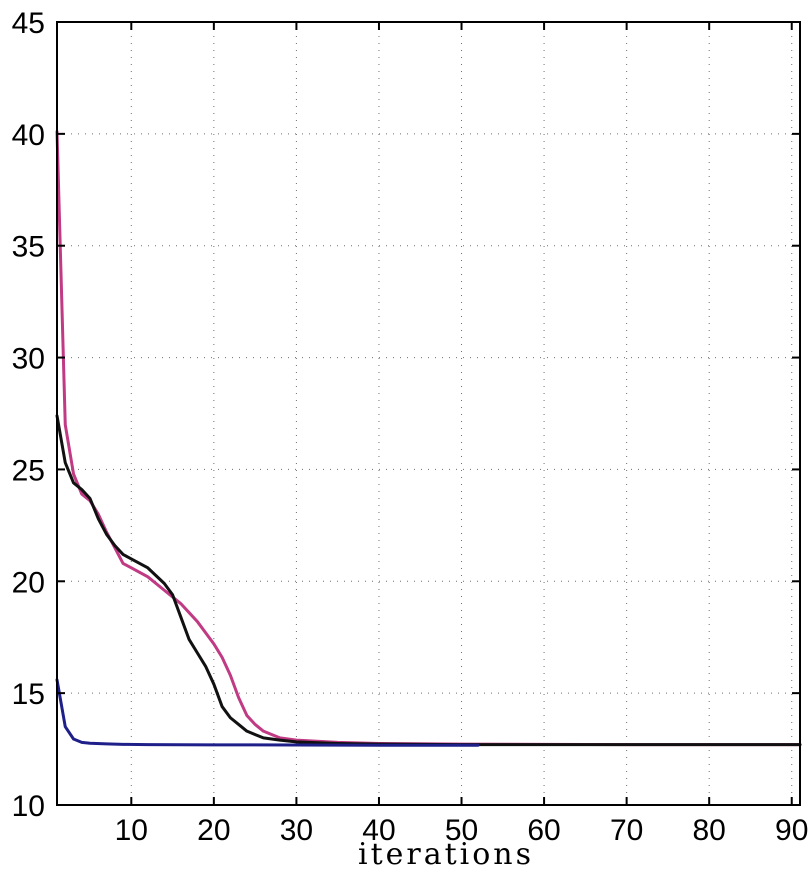 The height and width of the screenshot is (882, 812). I want to click on y-tick-label-1: 15, so click(28, 694).